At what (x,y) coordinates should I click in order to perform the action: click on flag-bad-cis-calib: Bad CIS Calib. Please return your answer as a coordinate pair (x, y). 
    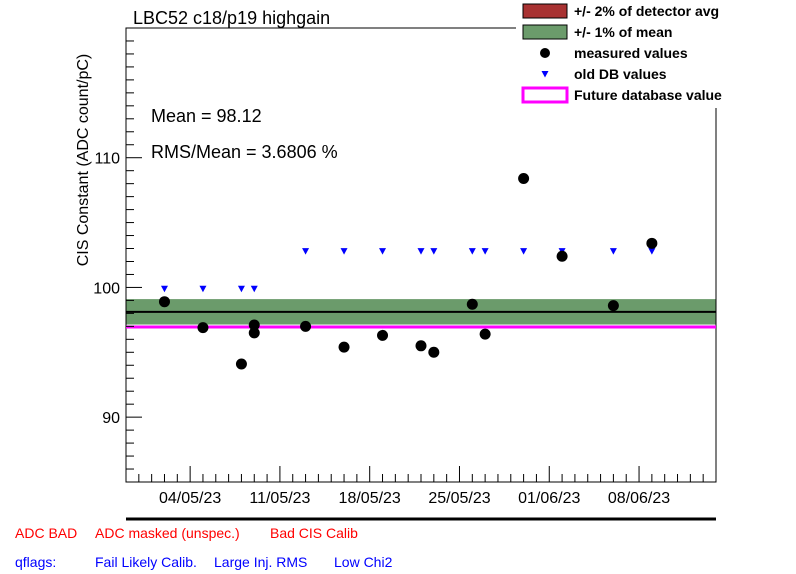
    Looking at the image, I should click on (314, 533).